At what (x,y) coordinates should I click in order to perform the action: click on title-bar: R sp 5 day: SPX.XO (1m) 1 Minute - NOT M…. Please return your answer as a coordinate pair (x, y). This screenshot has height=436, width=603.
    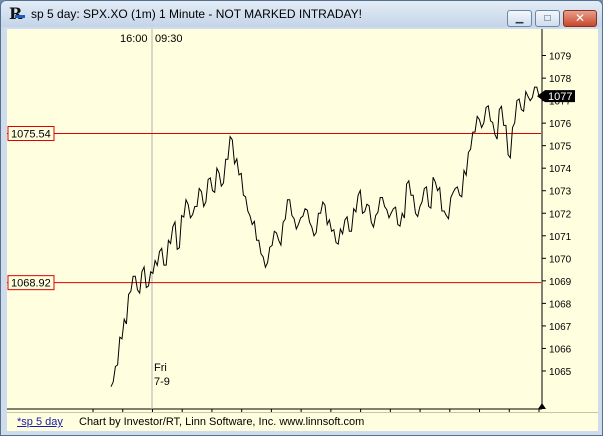
    Looking at the image, I should click on (301, 14).